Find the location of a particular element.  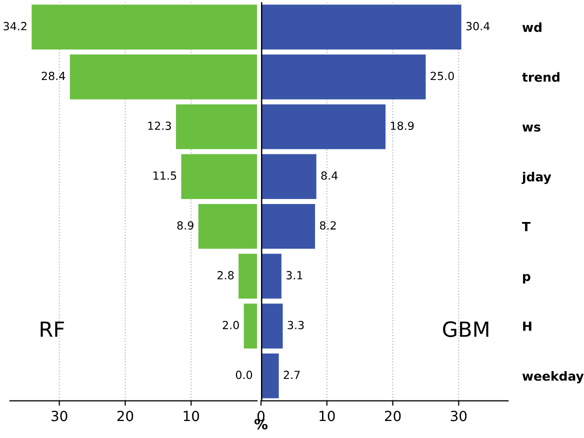

data-label: 8.9 is located at coordinates (185, 225).